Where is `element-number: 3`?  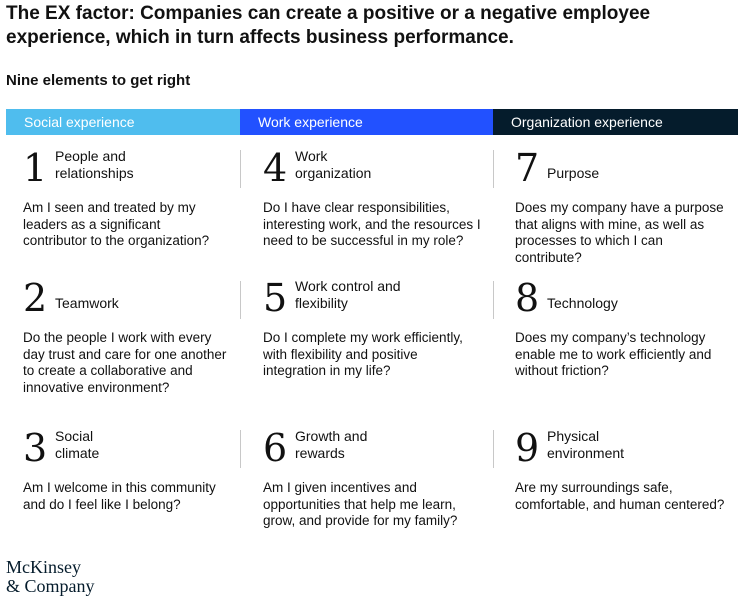 element-number: 3 is located at coordinates (35, 448).